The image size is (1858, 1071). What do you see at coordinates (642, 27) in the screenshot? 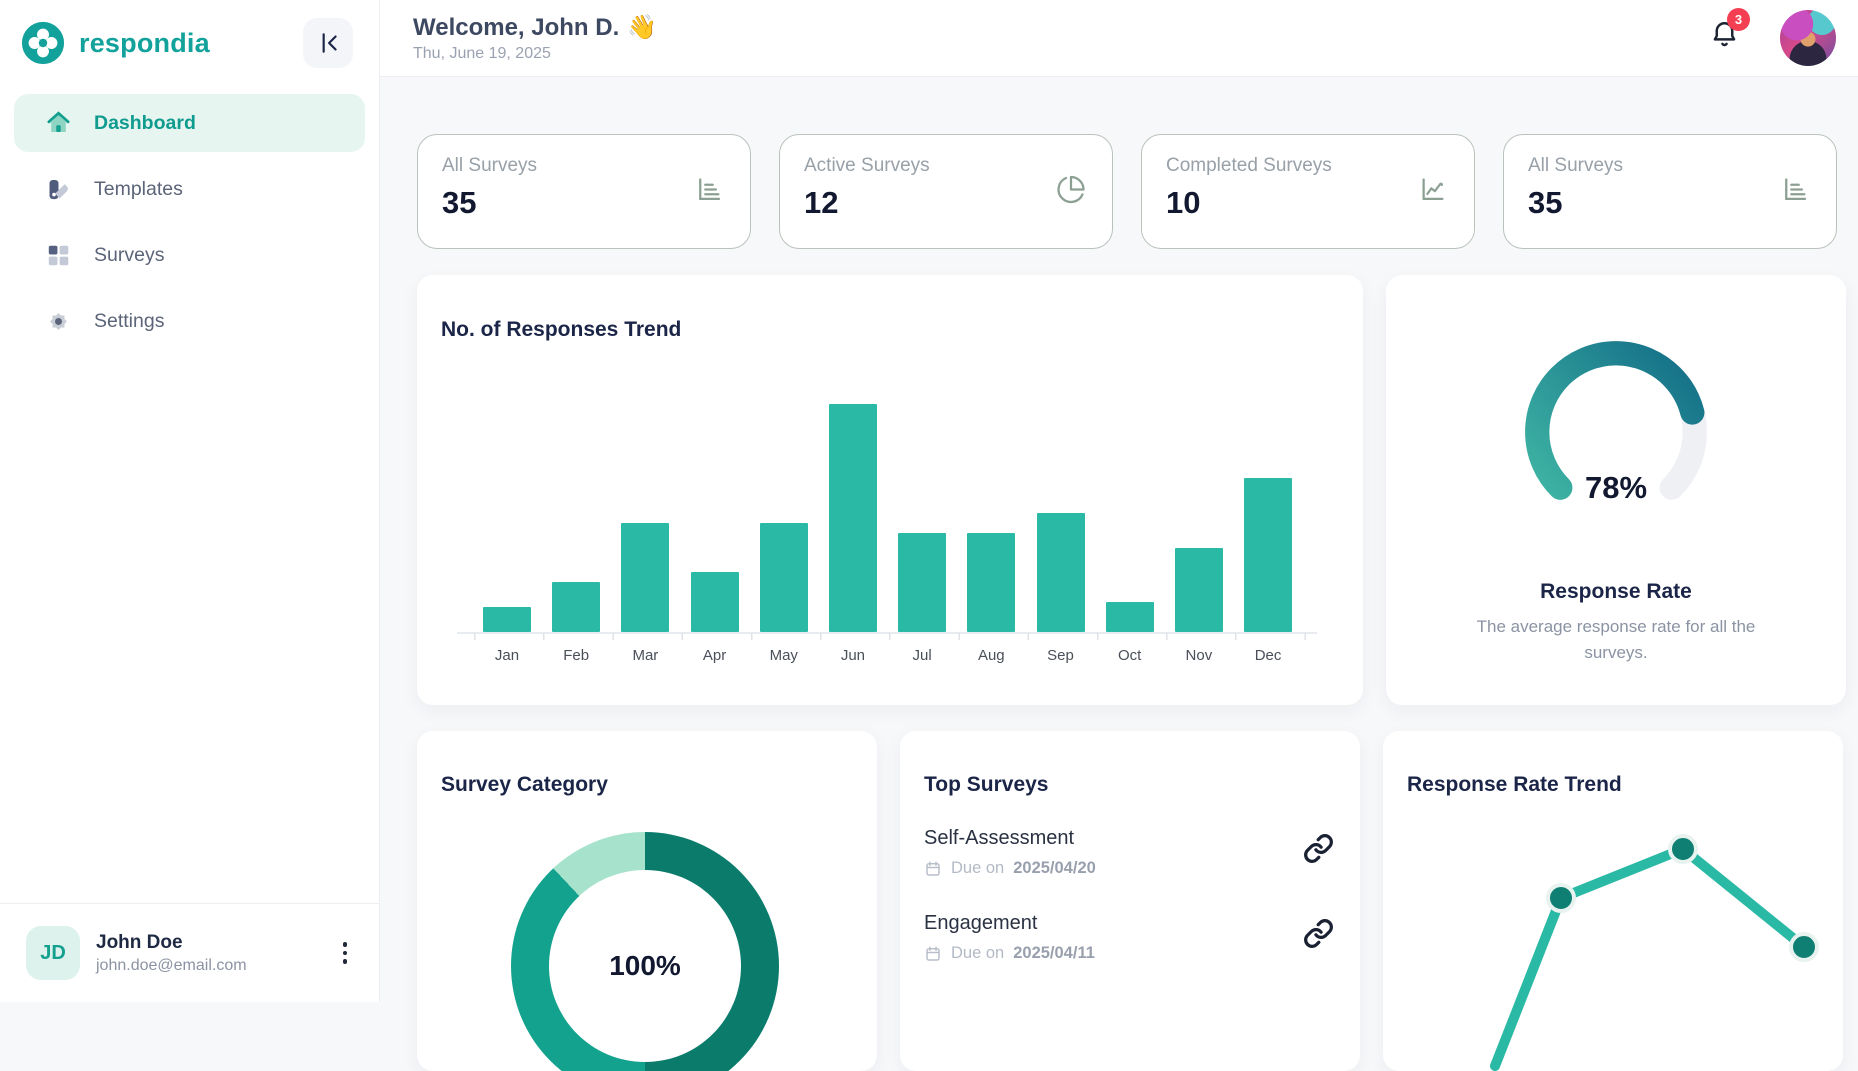
I see `wave-emoji: 👋` at bounding box center [642, 27].